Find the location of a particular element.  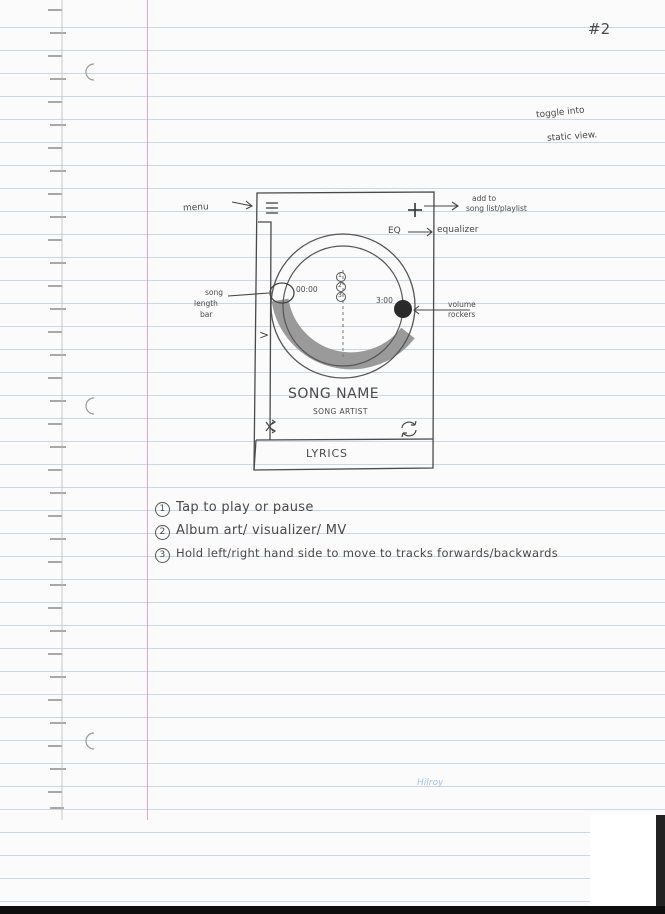

progress-ring is located at coordinates (343, 306).